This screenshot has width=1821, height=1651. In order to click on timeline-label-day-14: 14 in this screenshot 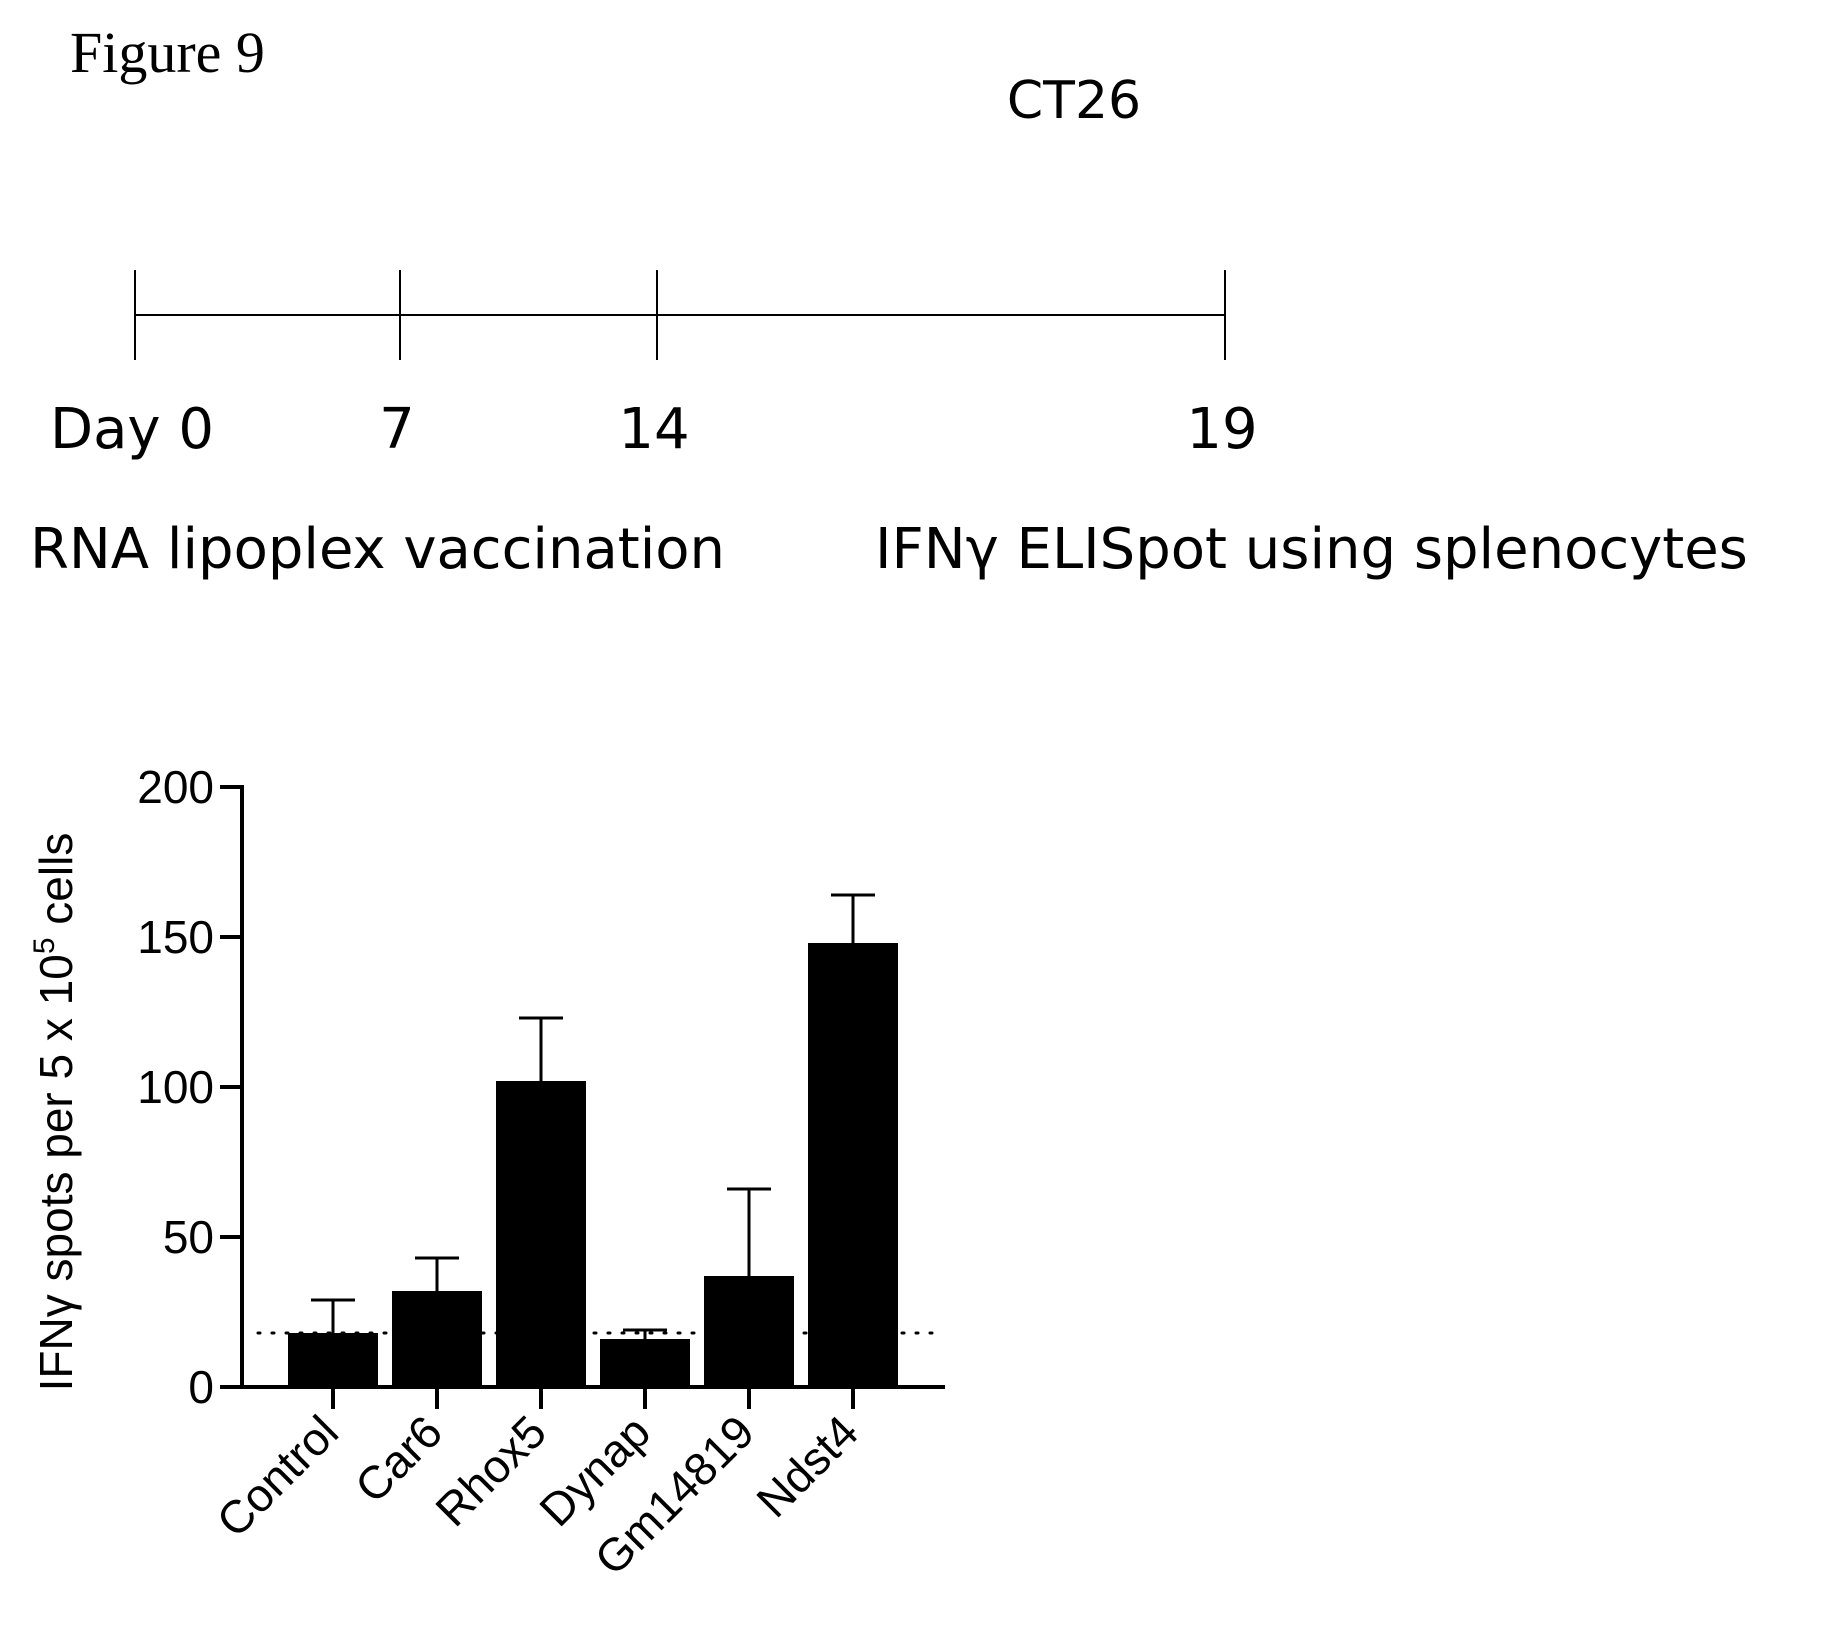, I will do `click(653, 429)`.